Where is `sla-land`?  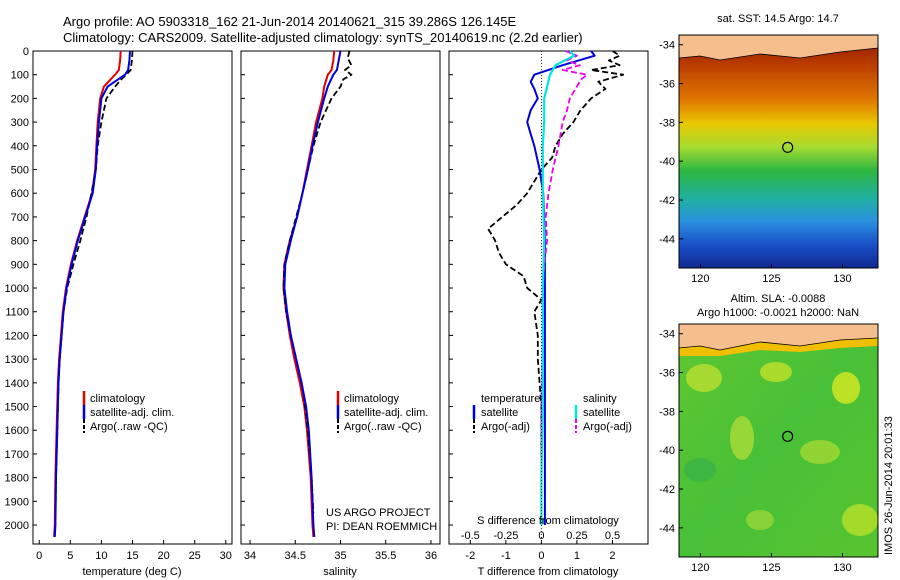
sla-land is located at coordinates (778, 337).